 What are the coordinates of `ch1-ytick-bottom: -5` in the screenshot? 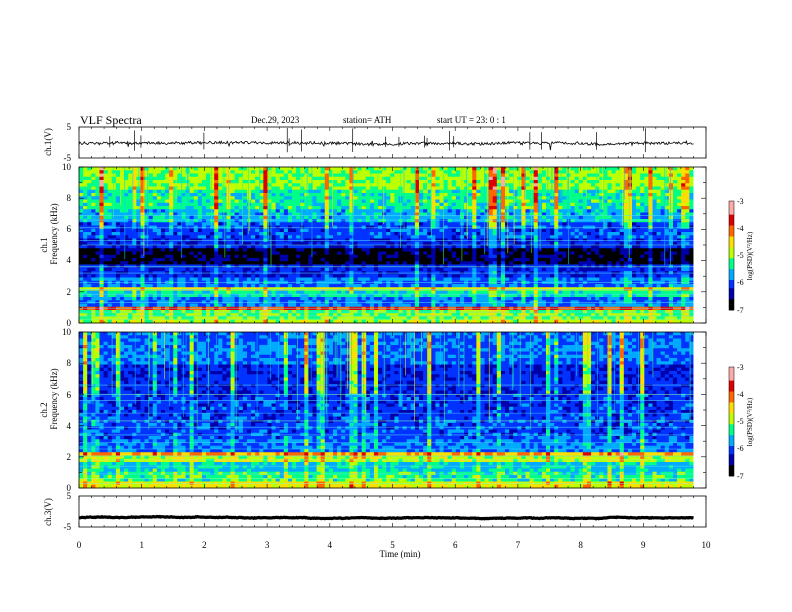 It's located at (68, 158).